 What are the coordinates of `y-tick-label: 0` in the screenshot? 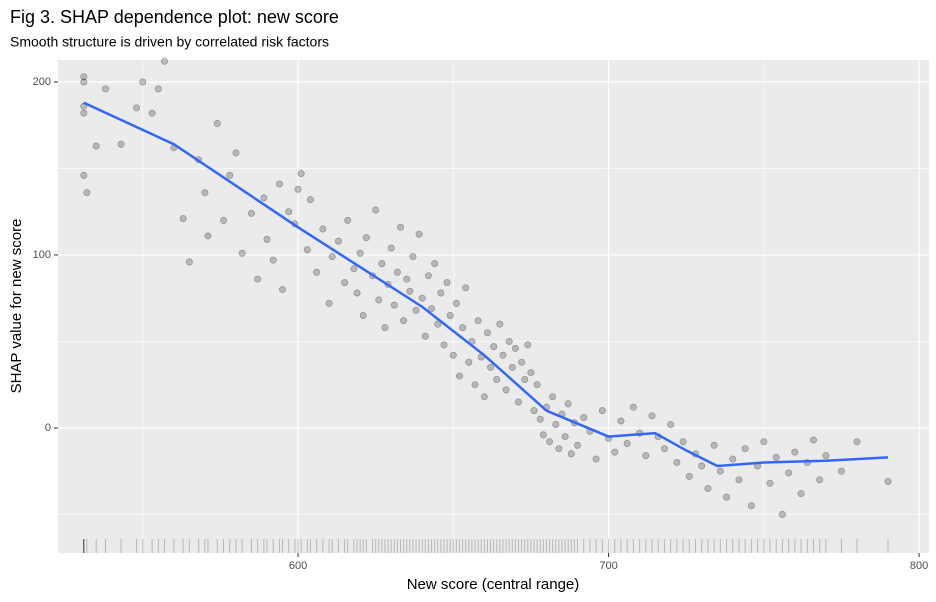 It's located at (48, 428).